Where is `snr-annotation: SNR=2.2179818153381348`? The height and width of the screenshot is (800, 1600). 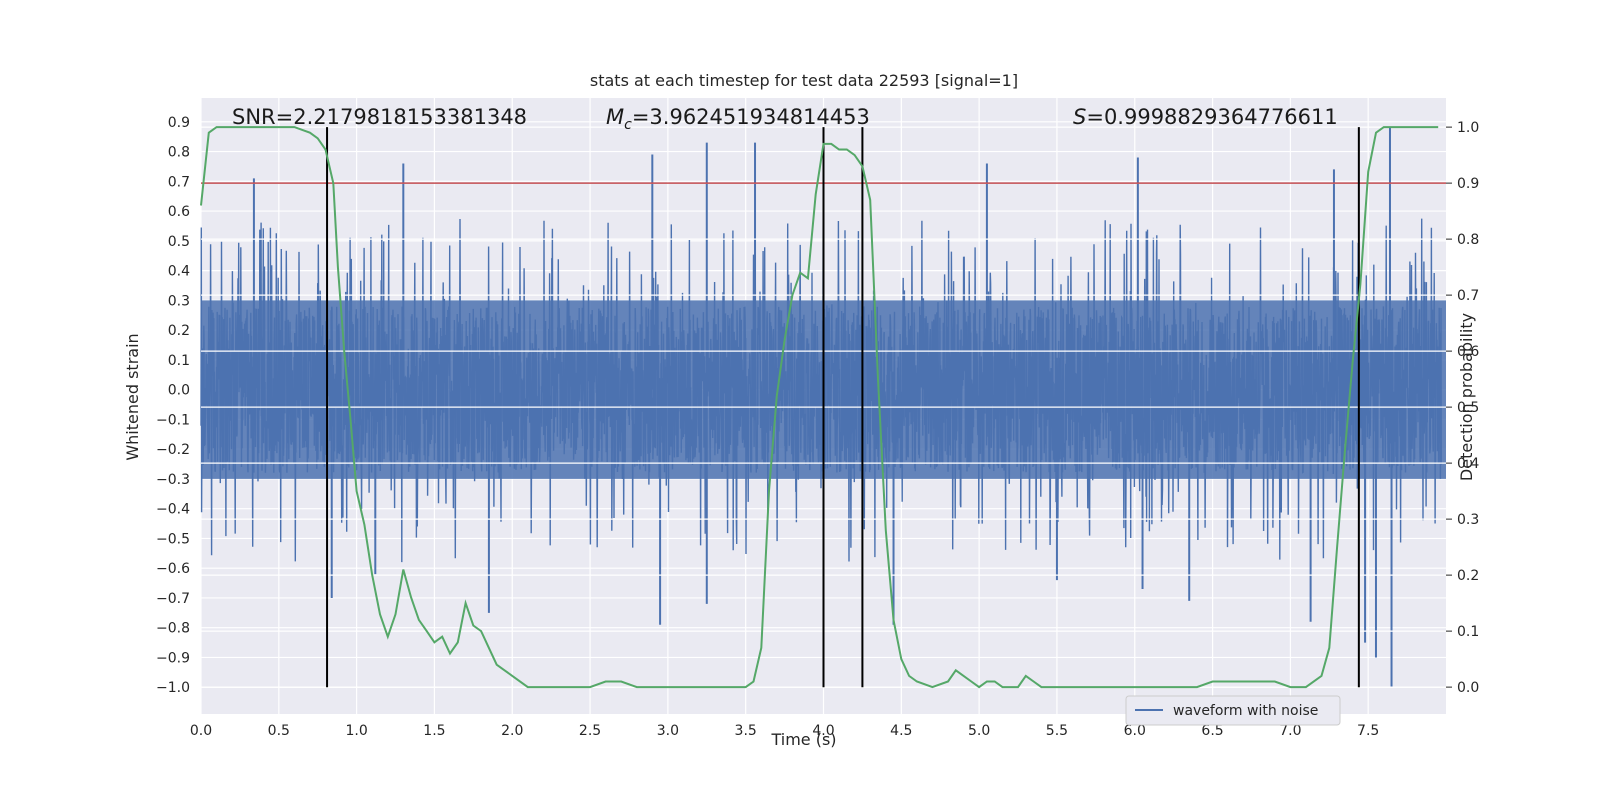 snr-annotation: SNR=2.2179818153381348 is located at coordinates (379, 117).